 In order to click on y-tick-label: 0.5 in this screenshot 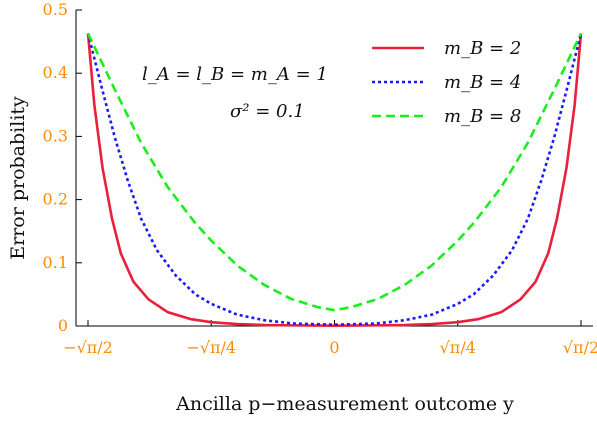, I will do `click(55, 9)`.